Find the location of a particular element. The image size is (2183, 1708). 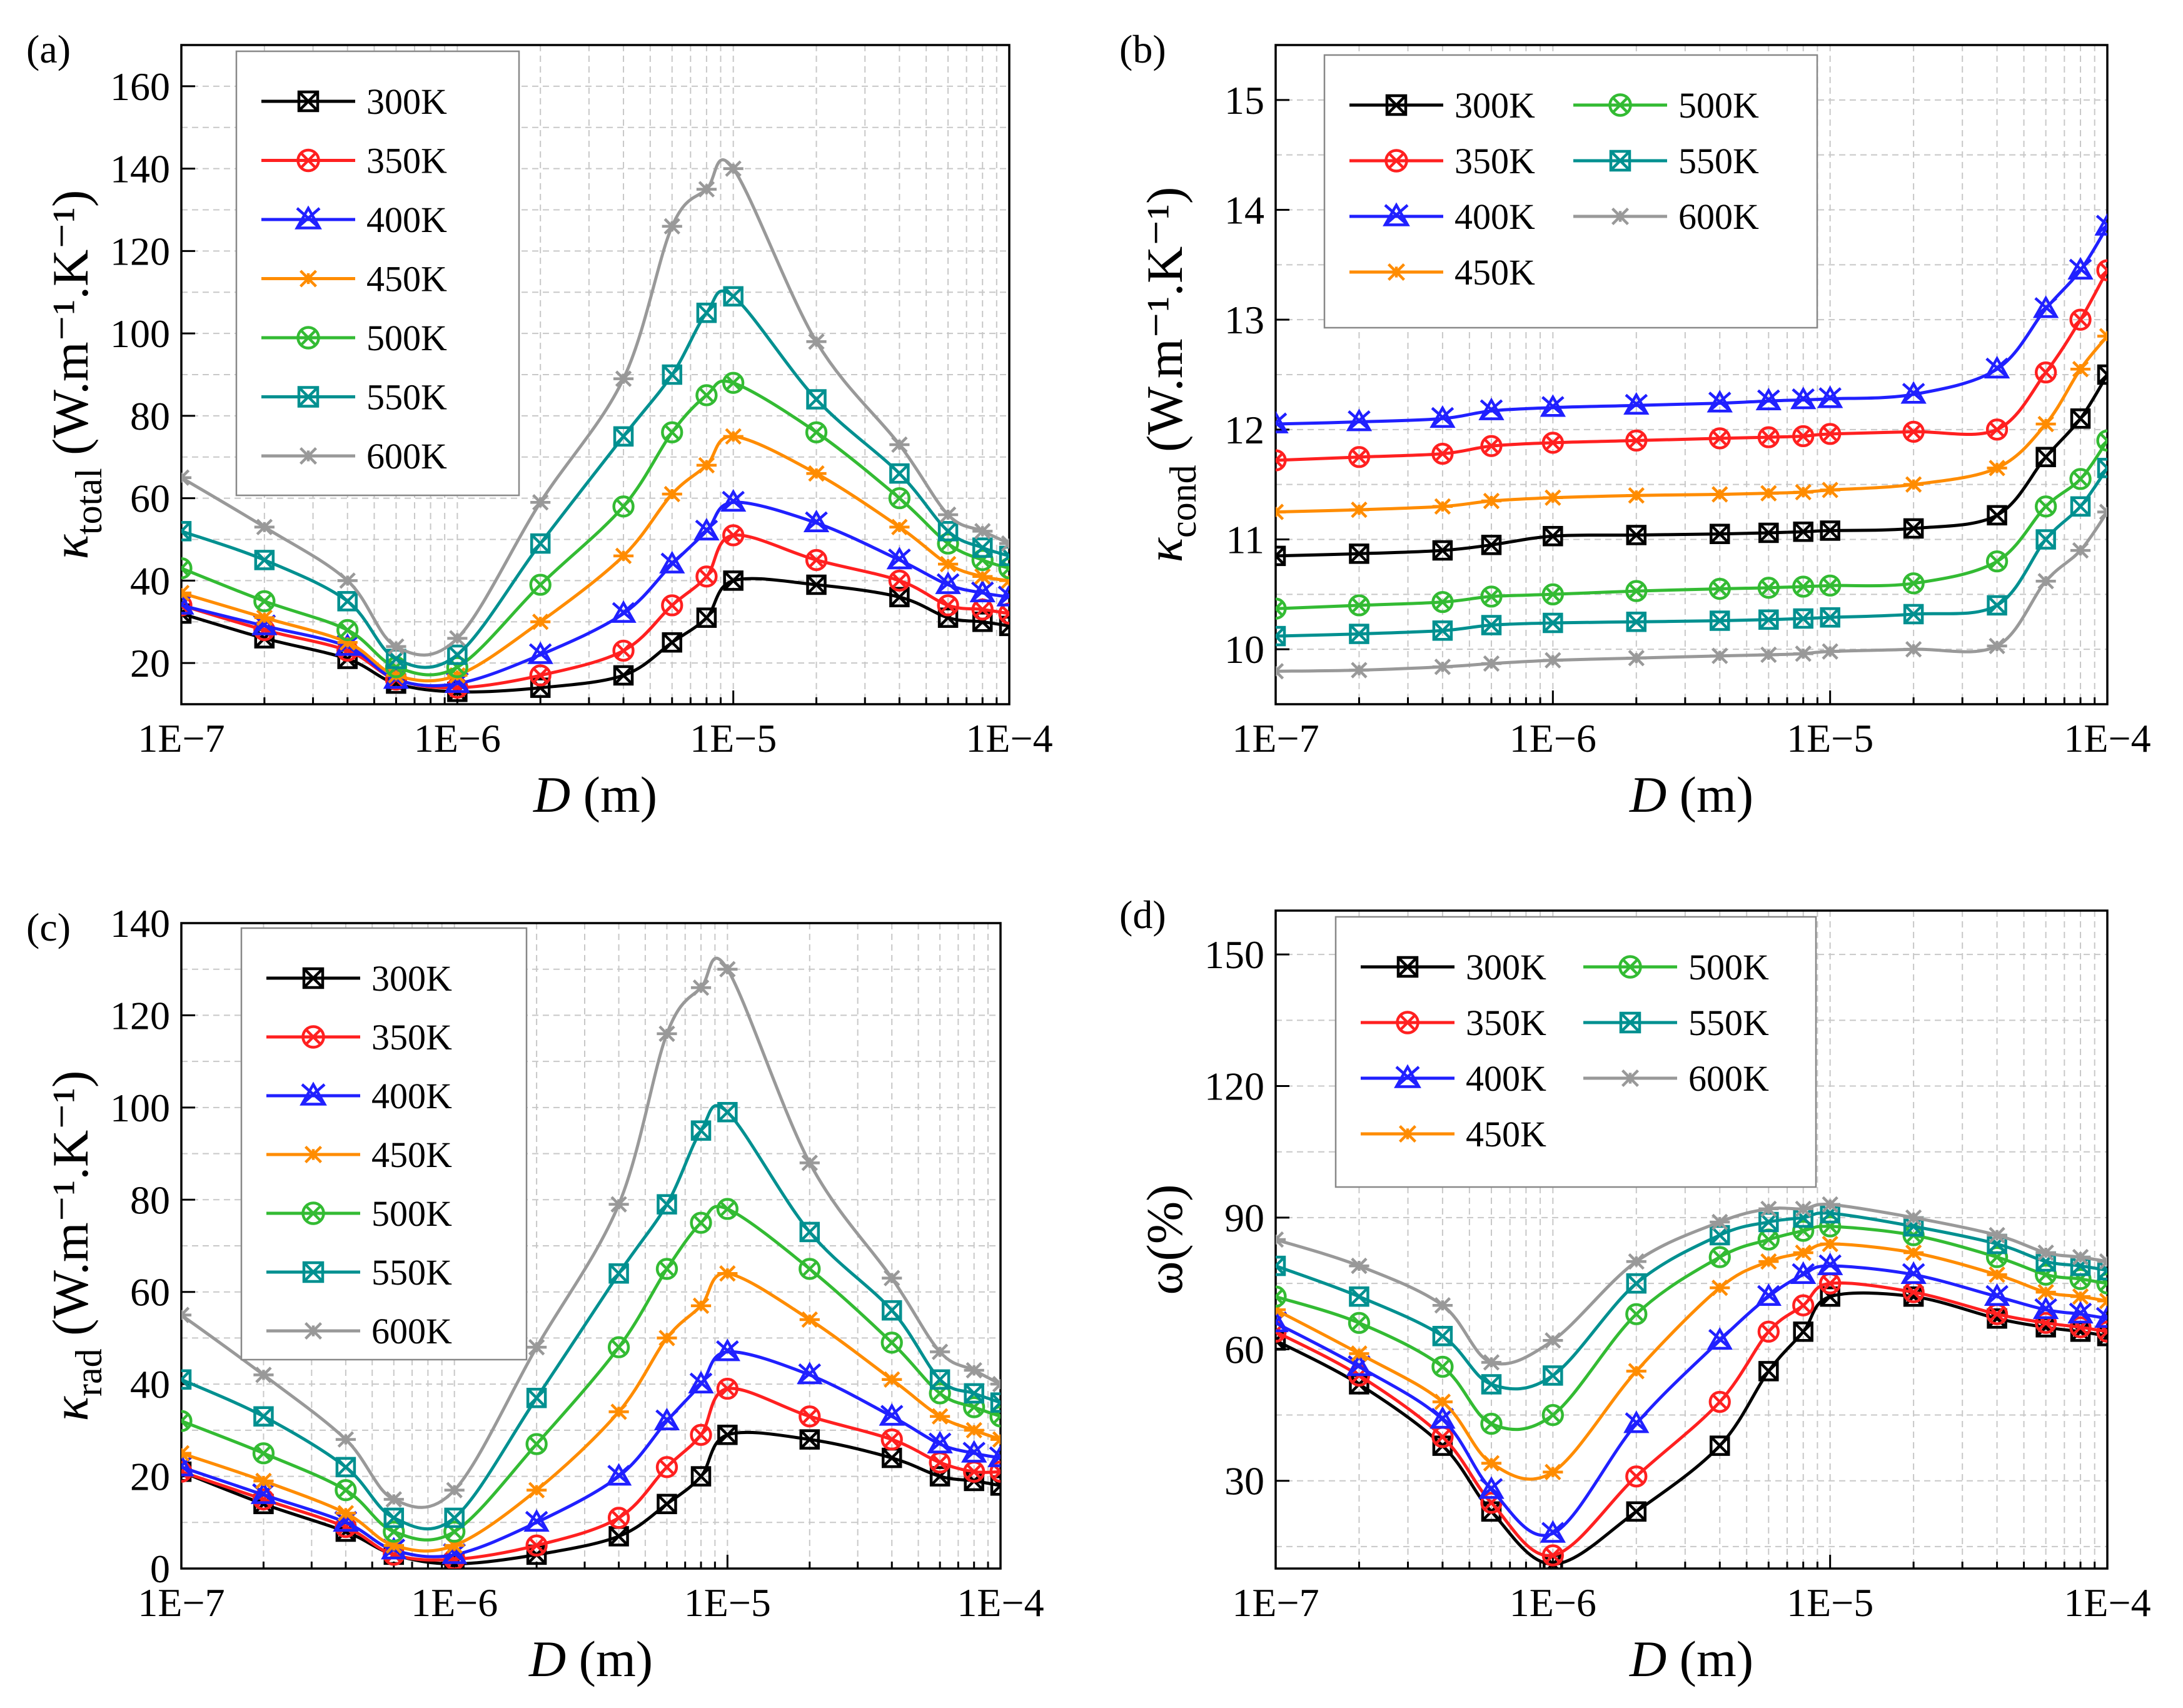

legend-item-400K: 400K is located at coordinates (354, 220).